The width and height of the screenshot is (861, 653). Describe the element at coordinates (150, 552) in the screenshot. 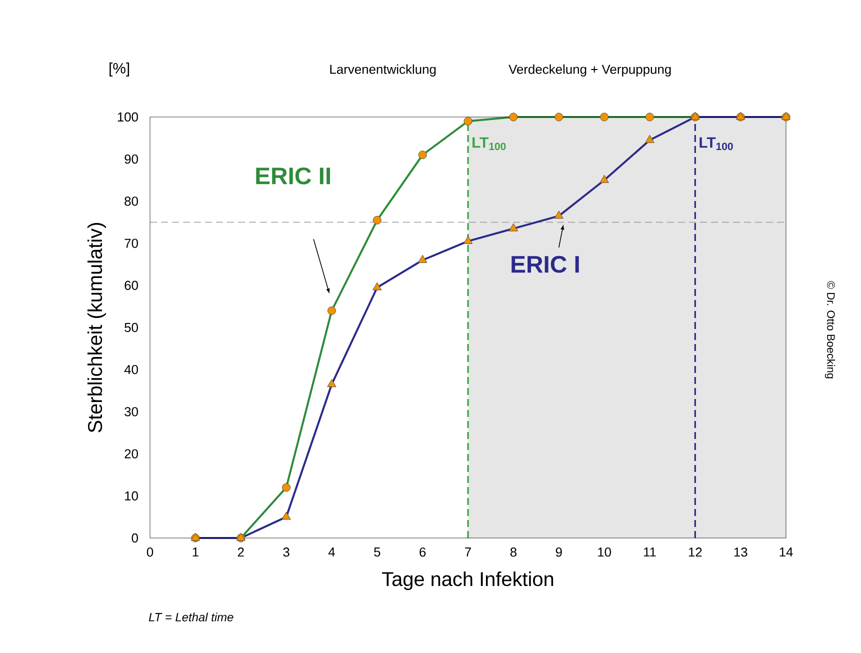

I see `x-tick-label: 0` at that location.